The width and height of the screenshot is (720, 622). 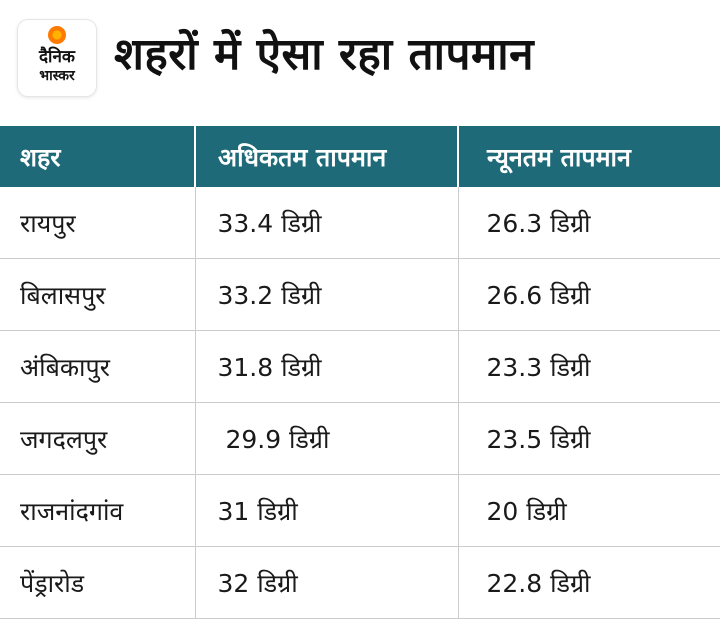 I want to click on city-cell: रायपुर, so click(x=98, y=223).